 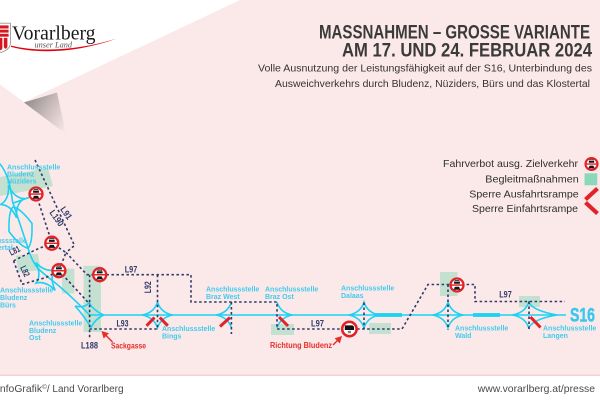 What do you see at coordinates (6, 248) in the screenshot?
I see `svg-text: Brandnertal` at bounding box center [6, 248].